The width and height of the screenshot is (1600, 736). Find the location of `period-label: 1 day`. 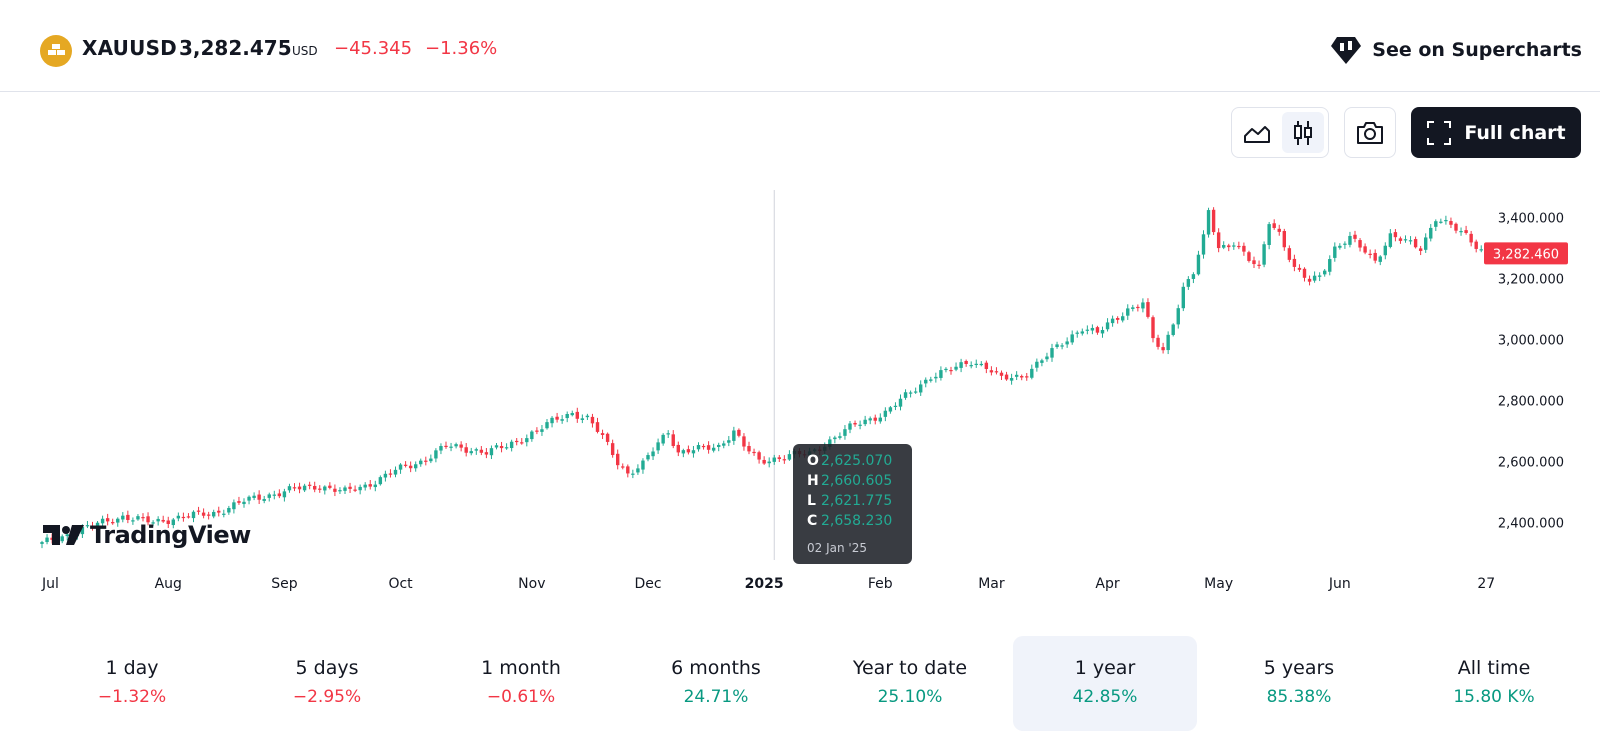

period-label: 1 day is located at coordinates (132, 668).